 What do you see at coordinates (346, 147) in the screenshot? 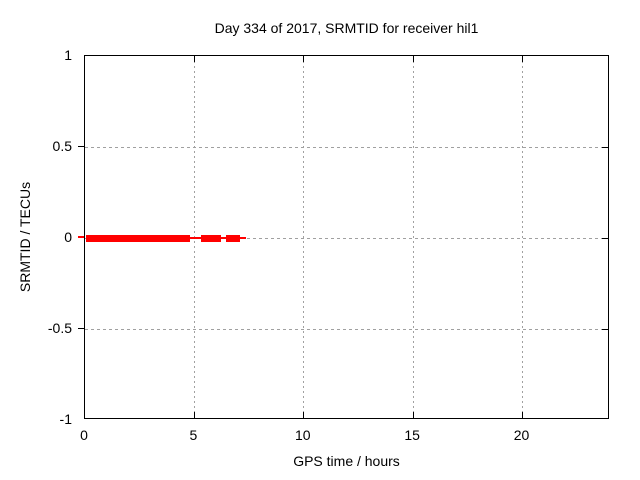
I see `gridline-y-0.5` at bounding box center [346, 147].